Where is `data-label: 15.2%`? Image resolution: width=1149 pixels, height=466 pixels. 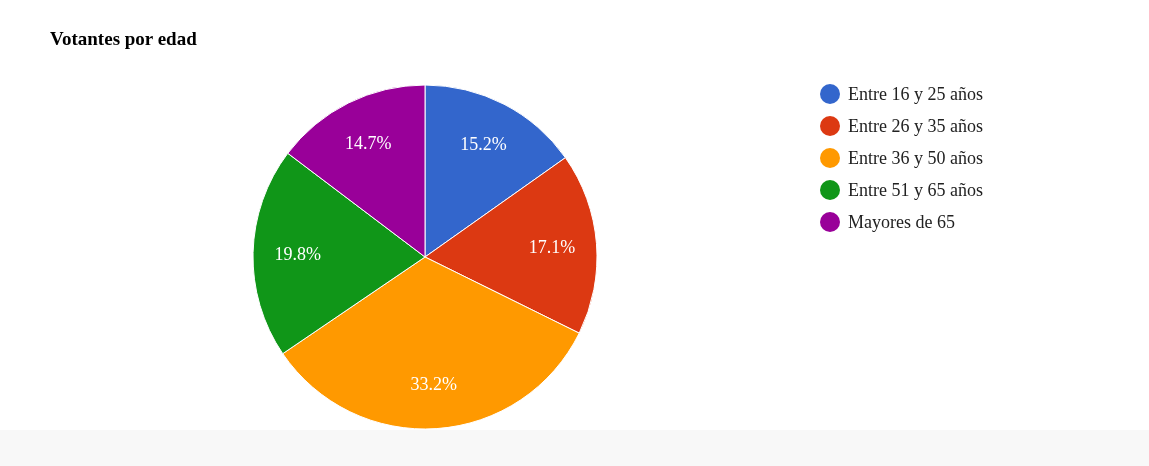
data-label: 15.2% is located at coordinates (483, 143).